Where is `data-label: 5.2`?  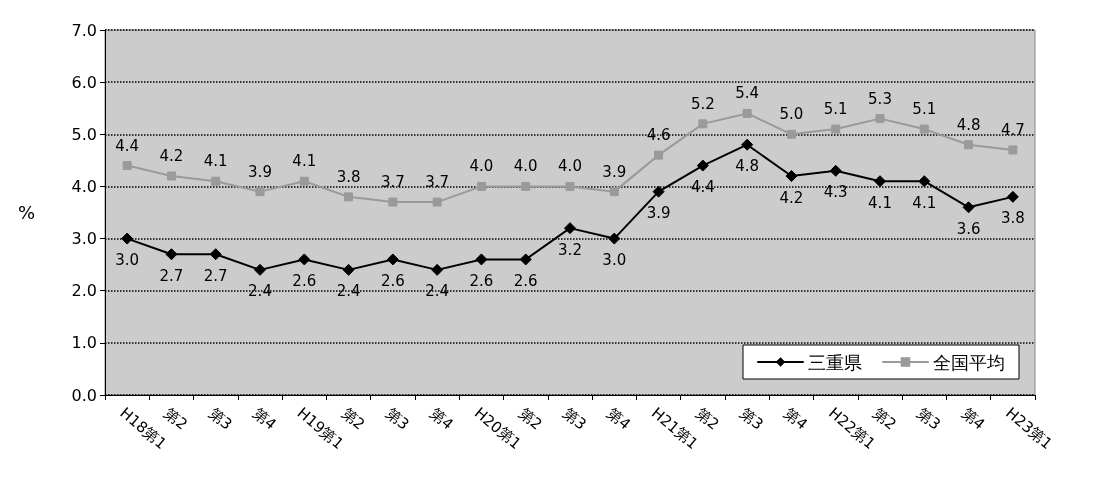 data-label: 5.2 is located at coordinates (702, 103).